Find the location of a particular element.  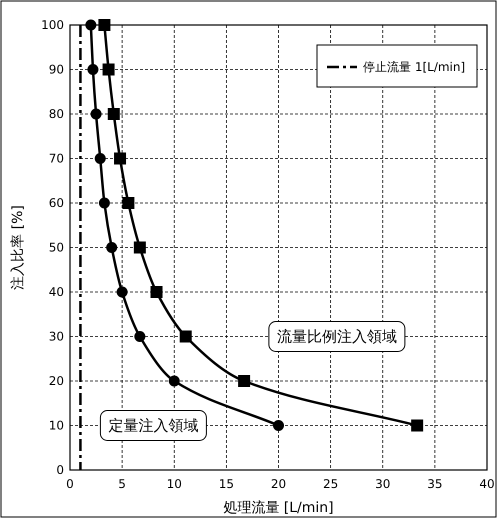

y-tick-label: 0 is located at coordinates (60, 470).